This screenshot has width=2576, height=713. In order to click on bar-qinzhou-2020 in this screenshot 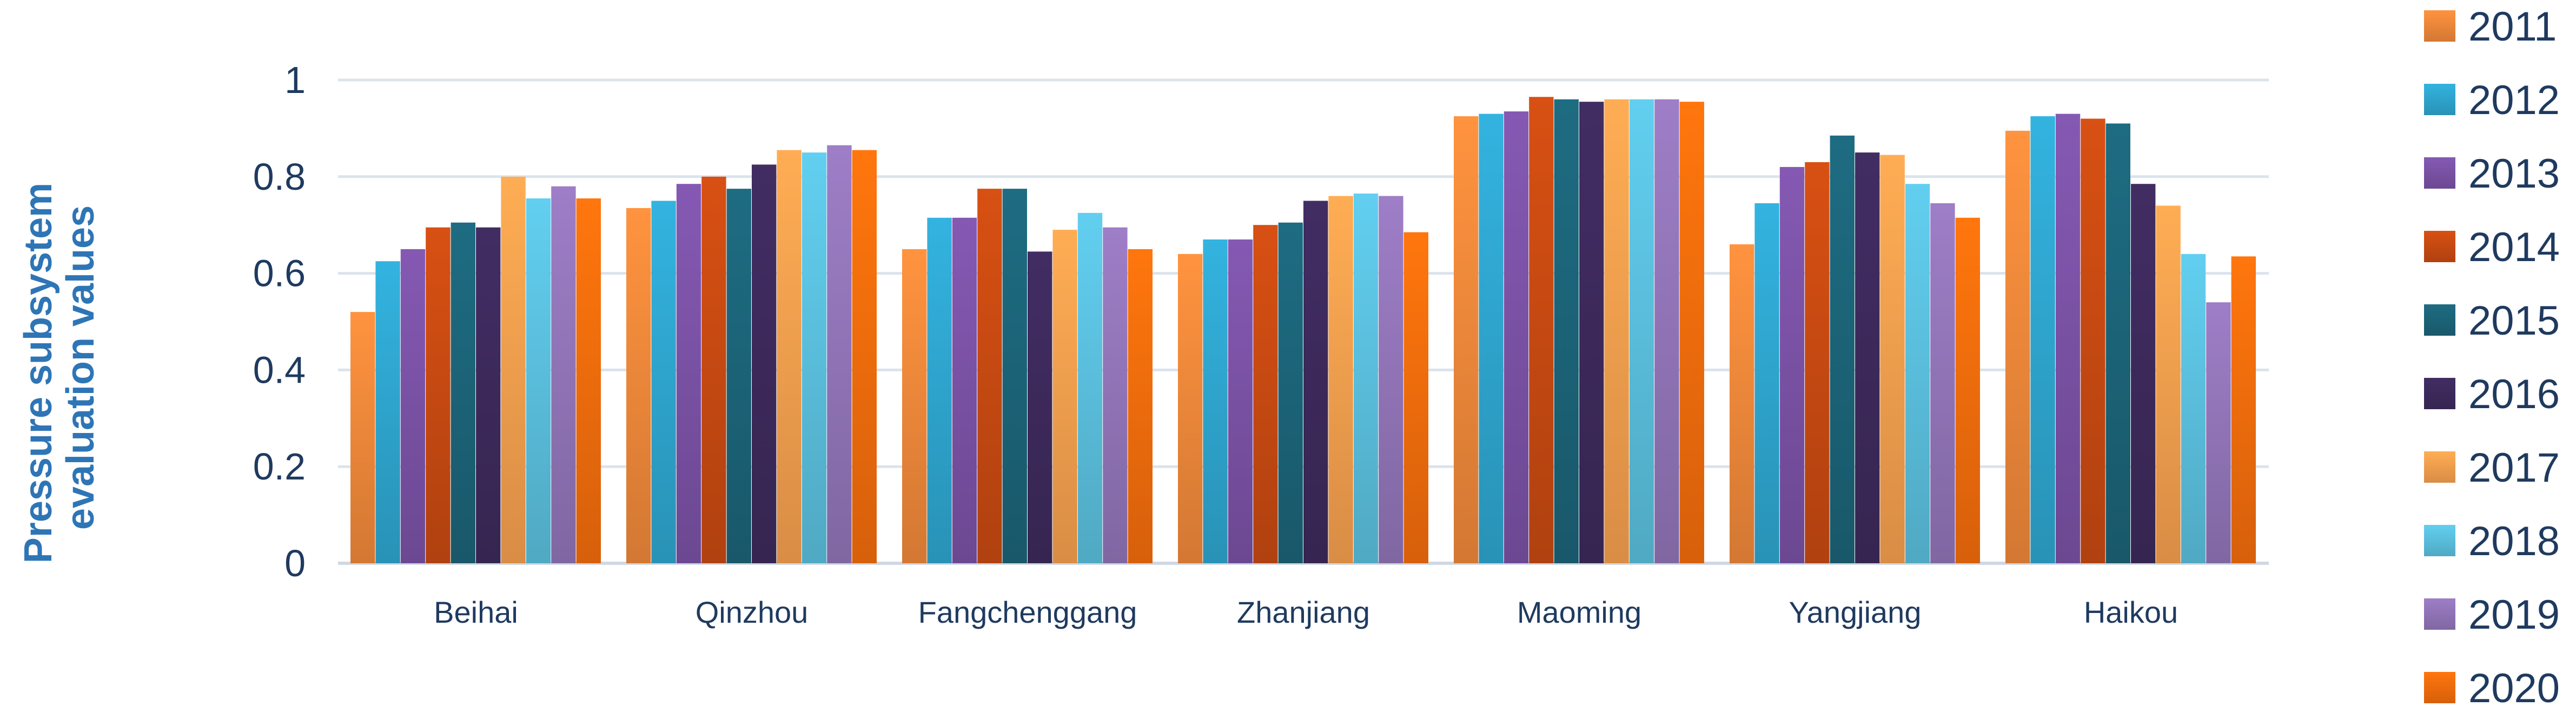, I will do `click(865, 356)`.